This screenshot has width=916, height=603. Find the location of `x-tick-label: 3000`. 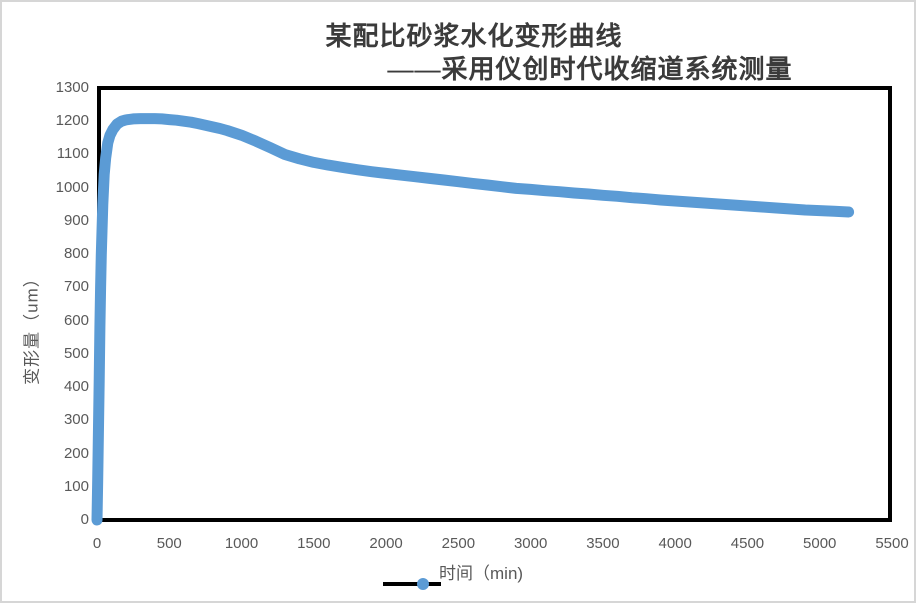

x-tick-label: 3000 is located at coordinates (530, 543).